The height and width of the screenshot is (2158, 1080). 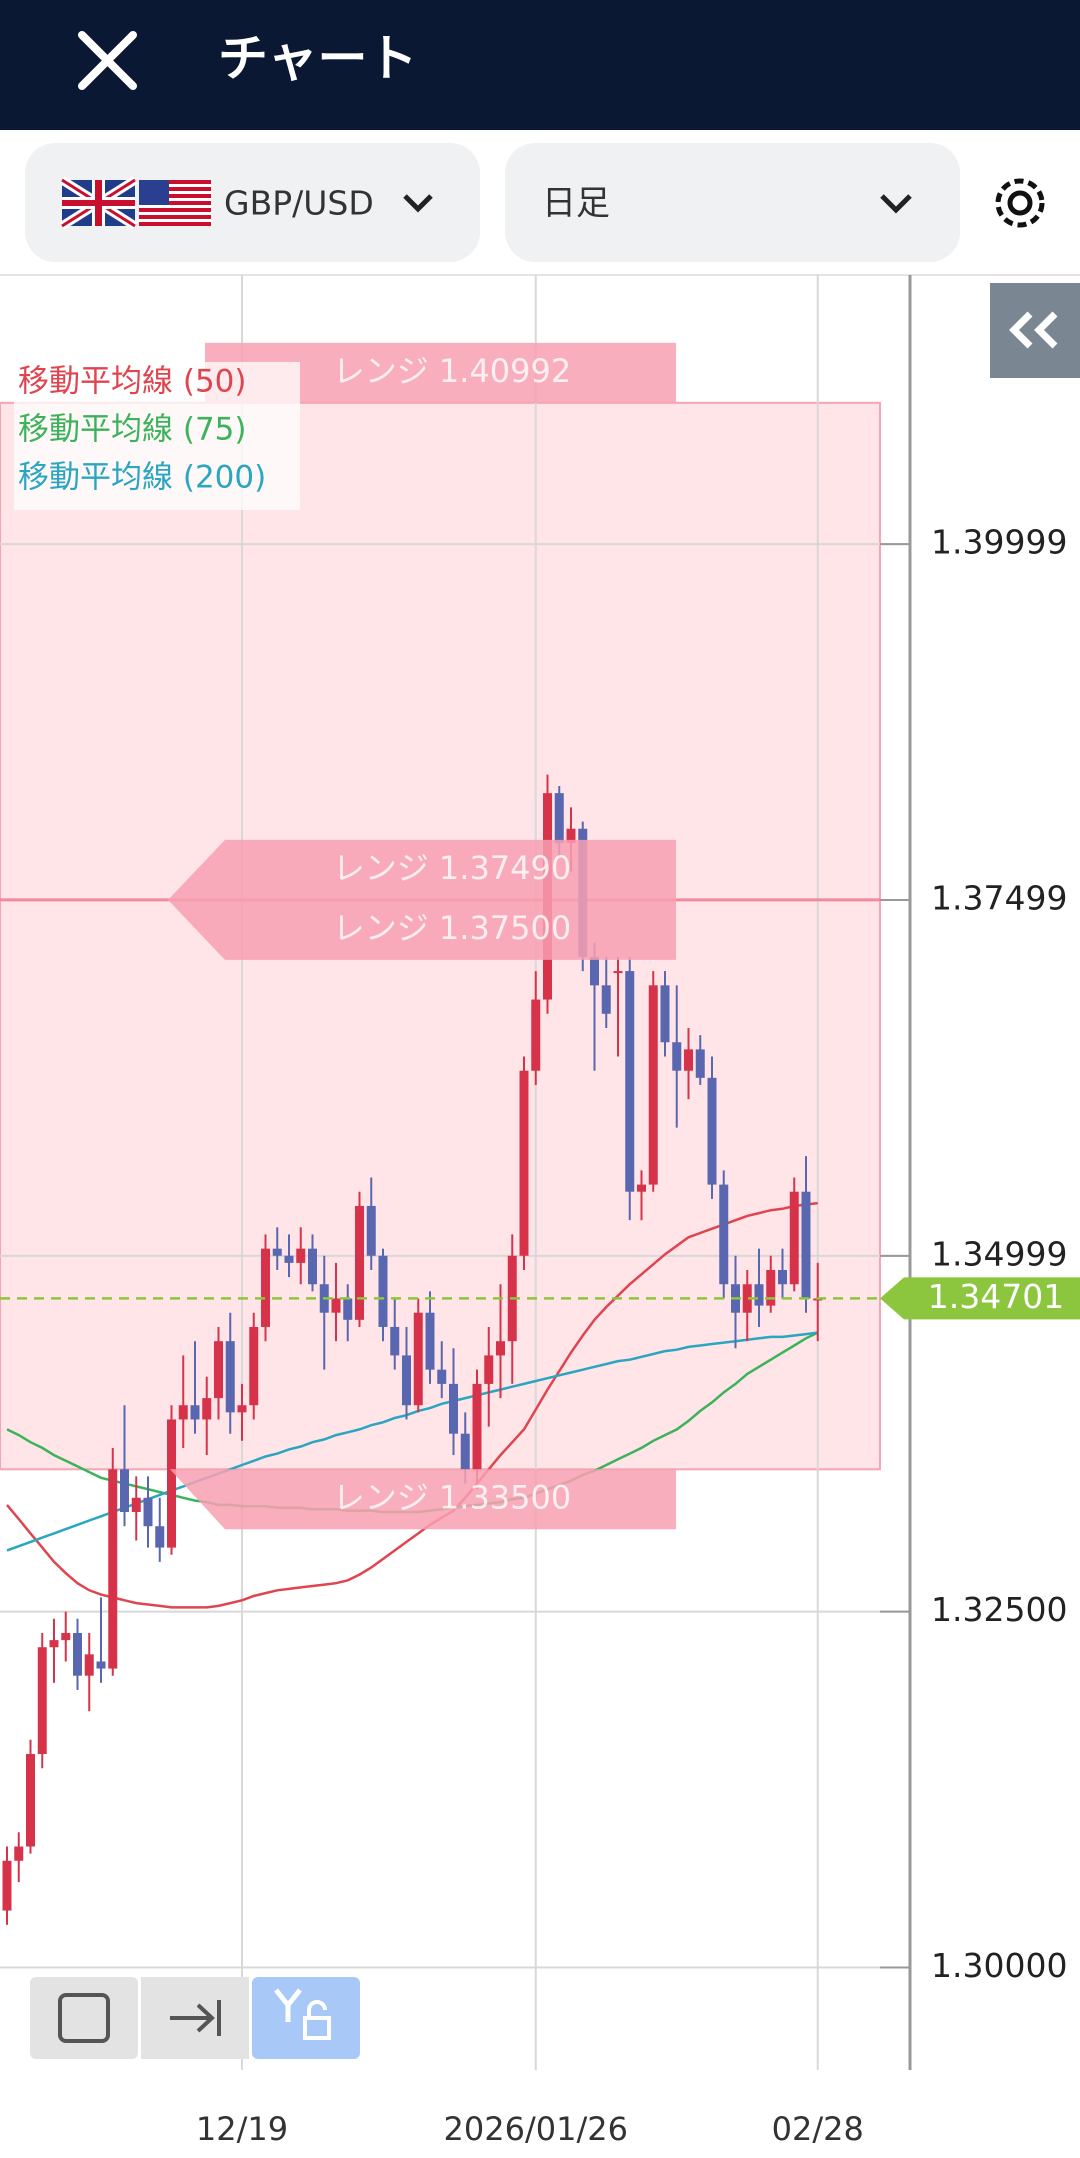 What do you see at coordinates (452, 1497) in the screenshot?
I see `range-label: レンジ 1.33500` at bounding box center [452, 1497].